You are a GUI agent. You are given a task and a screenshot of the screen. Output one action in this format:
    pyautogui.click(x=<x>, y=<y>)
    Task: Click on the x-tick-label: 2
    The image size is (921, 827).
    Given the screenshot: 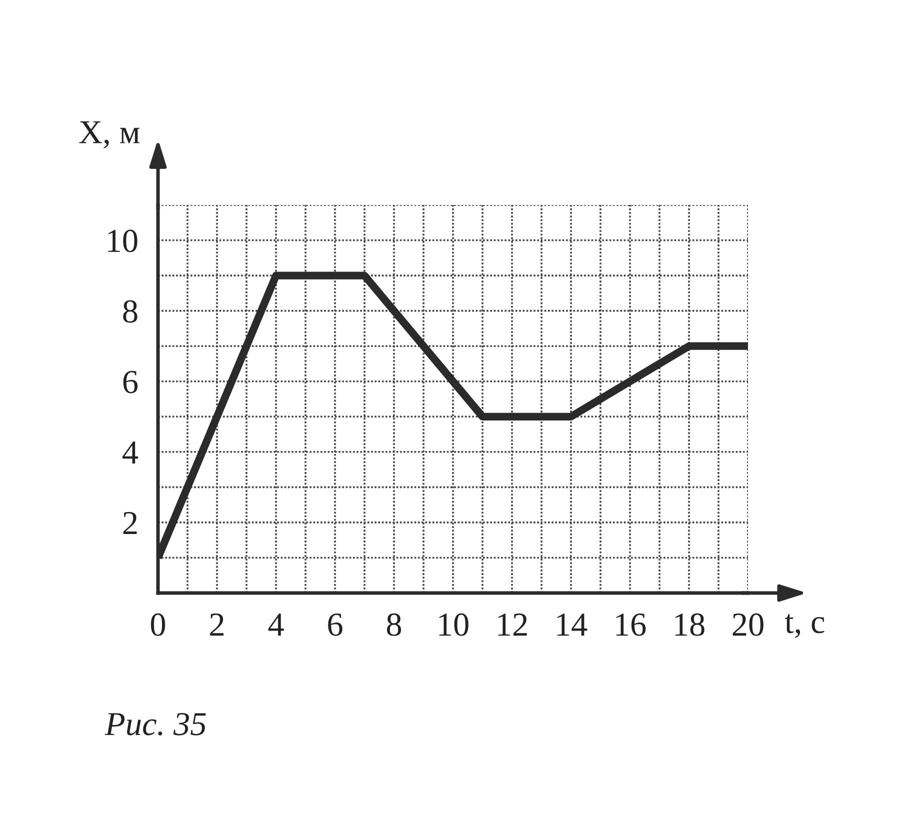 What is the action you would take?
    pyautogui.click(x=217, y=625)
    